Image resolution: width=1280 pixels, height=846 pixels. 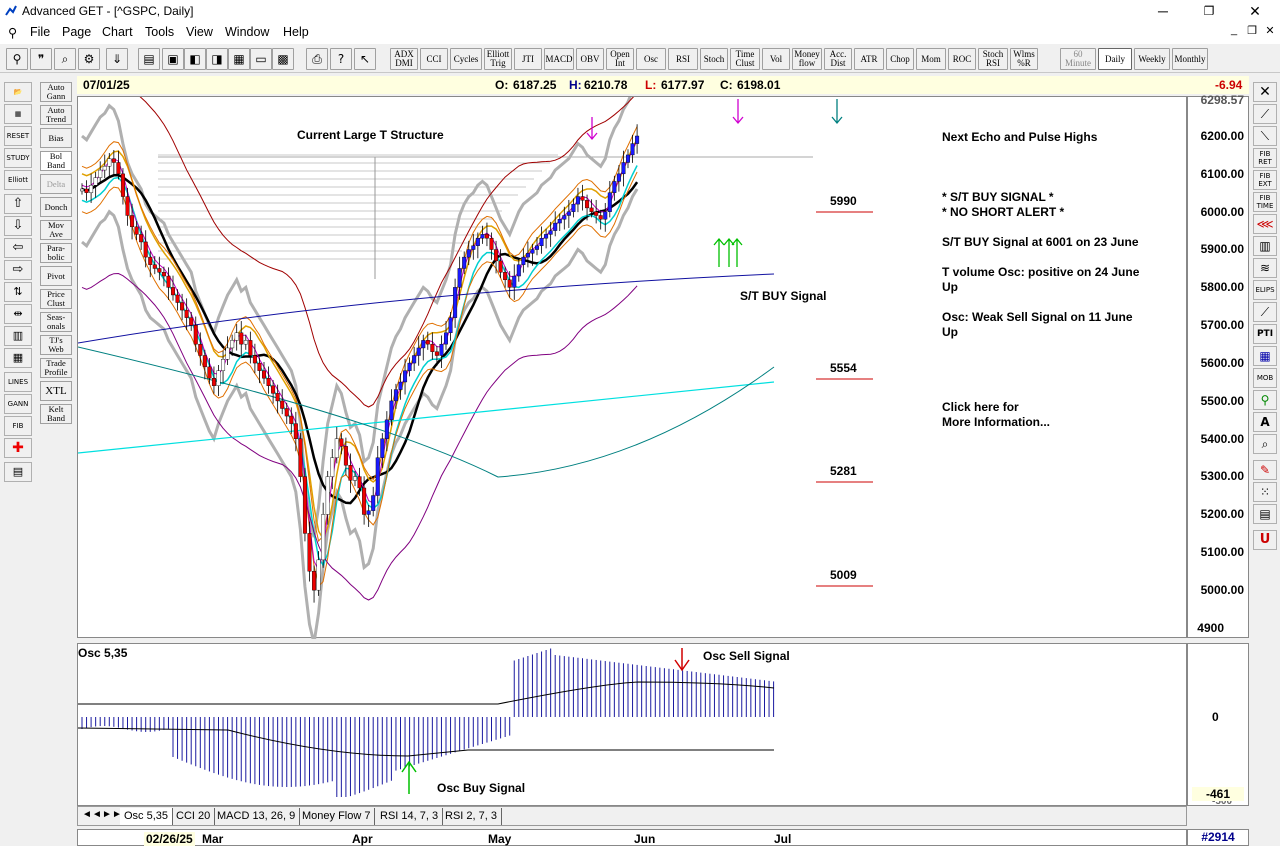 I want to click on compress-icon: ⇅, so click(x=18, y=292).